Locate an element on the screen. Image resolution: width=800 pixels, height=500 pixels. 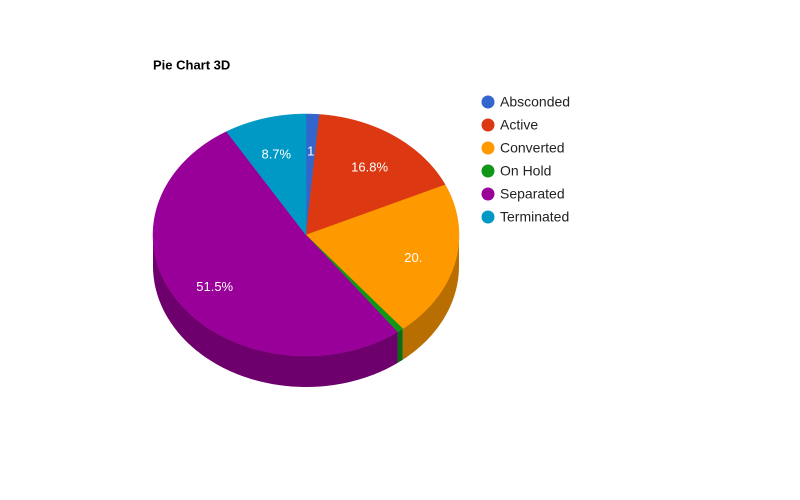
slice-label: 1 is located at coordinates (310, 150).